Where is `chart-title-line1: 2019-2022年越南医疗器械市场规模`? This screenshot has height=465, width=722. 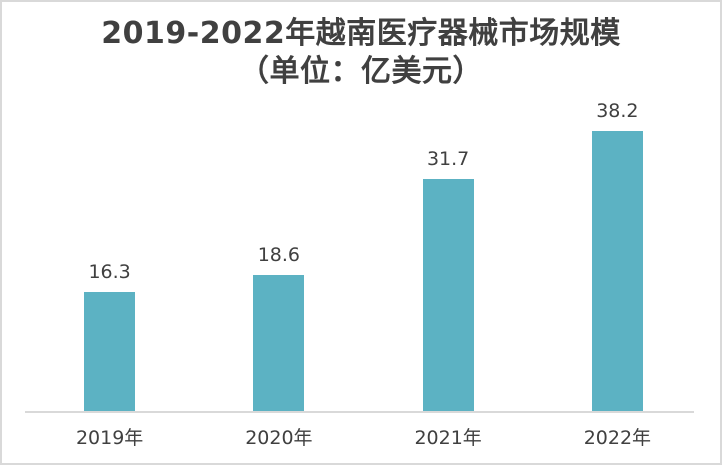 chart-title-line1: 2019-2022年越南医疗器械市场规模 is located at coordinates (361, 33).